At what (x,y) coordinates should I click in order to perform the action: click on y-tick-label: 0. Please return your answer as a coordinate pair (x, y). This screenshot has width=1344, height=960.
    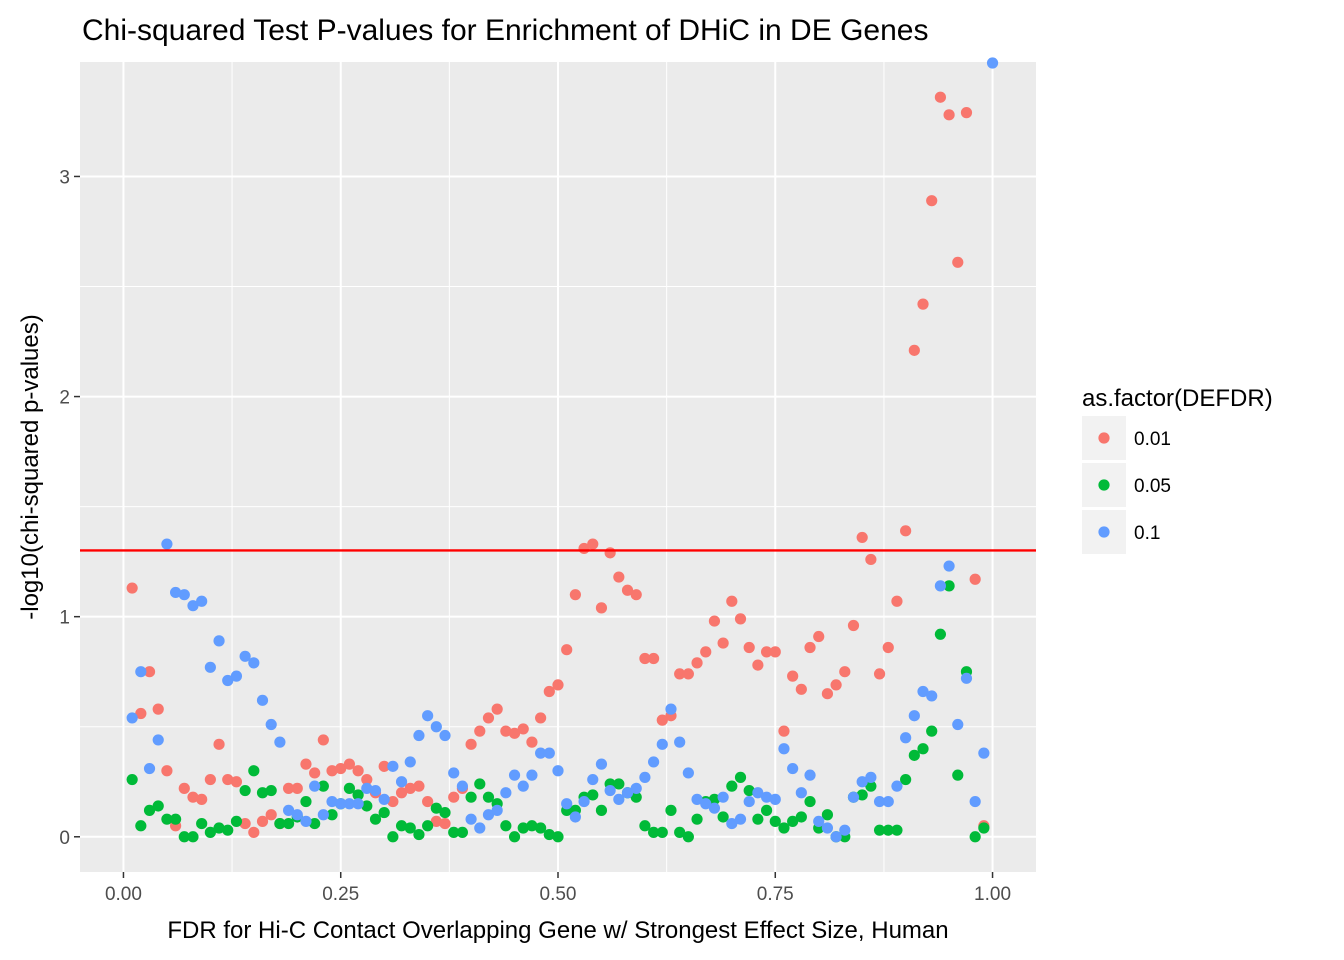
    Looking at the image, I should click on (64, 838).